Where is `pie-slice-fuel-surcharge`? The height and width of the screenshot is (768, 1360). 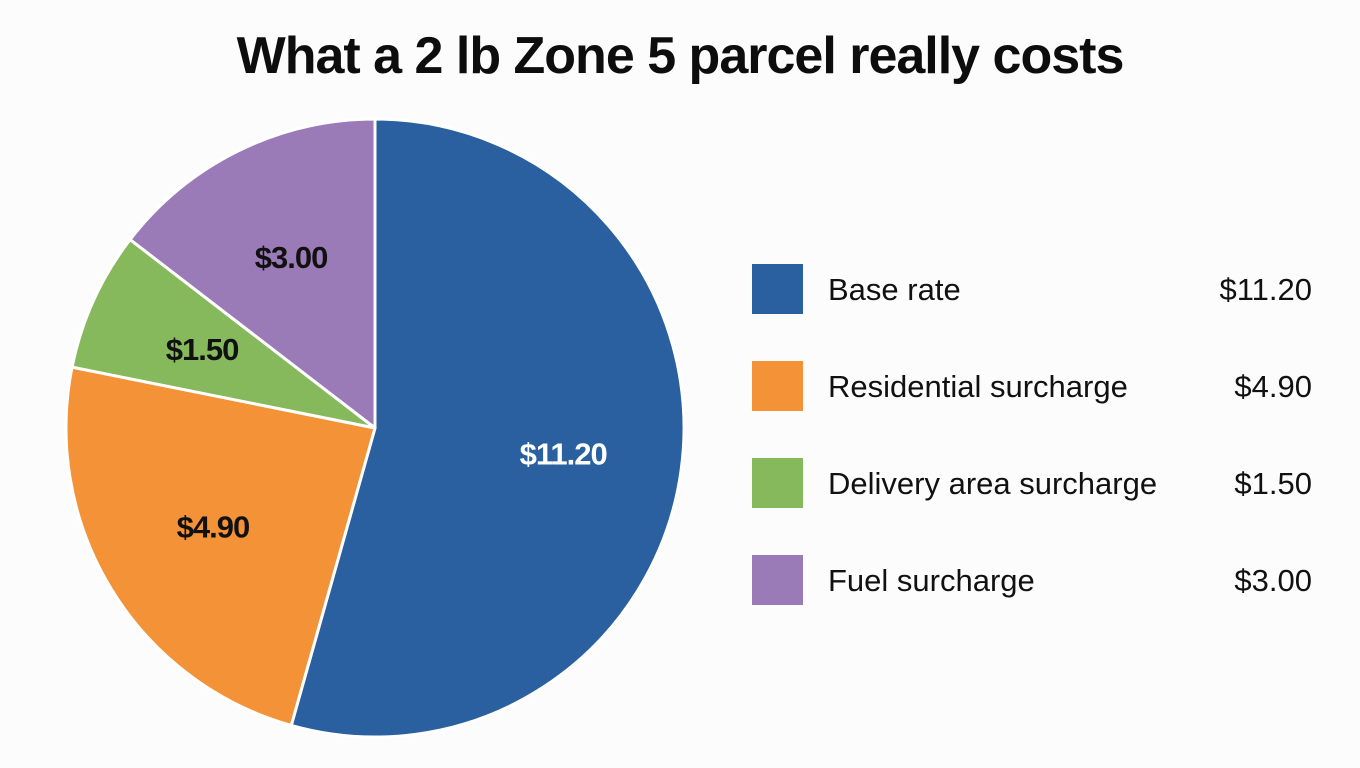
pie-slice-fuel-surcharge is located at coordinates (252, 273).